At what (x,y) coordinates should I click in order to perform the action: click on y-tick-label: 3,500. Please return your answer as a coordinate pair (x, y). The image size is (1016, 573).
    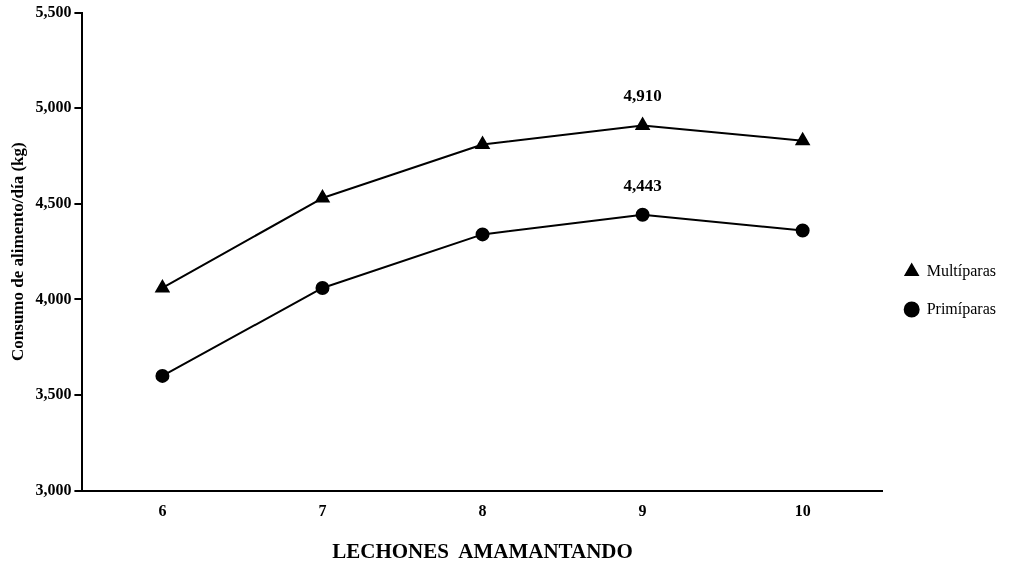
    Looking at the image, I should click on (53, 394).